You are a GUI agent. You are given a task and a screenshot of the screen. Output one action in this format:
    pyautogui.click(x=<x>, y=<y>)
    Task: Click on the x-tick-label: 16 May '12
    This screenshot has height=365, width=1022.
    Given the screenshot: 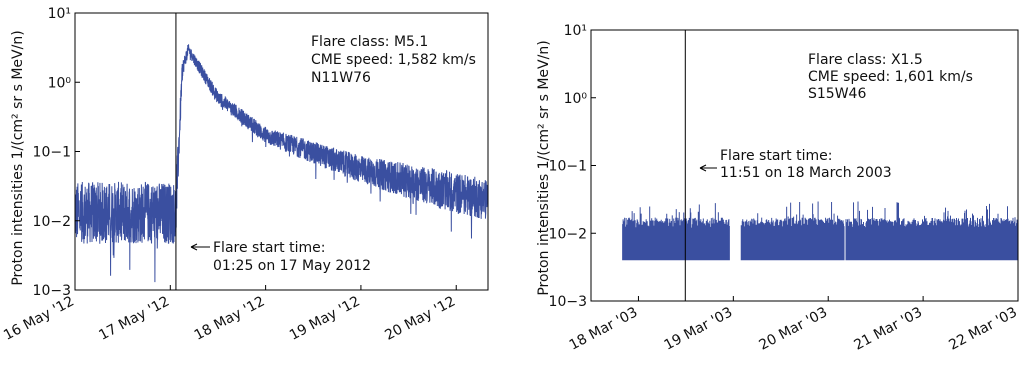 What is the action you would take?
    pyautogui.click(x=39, y=318)
    